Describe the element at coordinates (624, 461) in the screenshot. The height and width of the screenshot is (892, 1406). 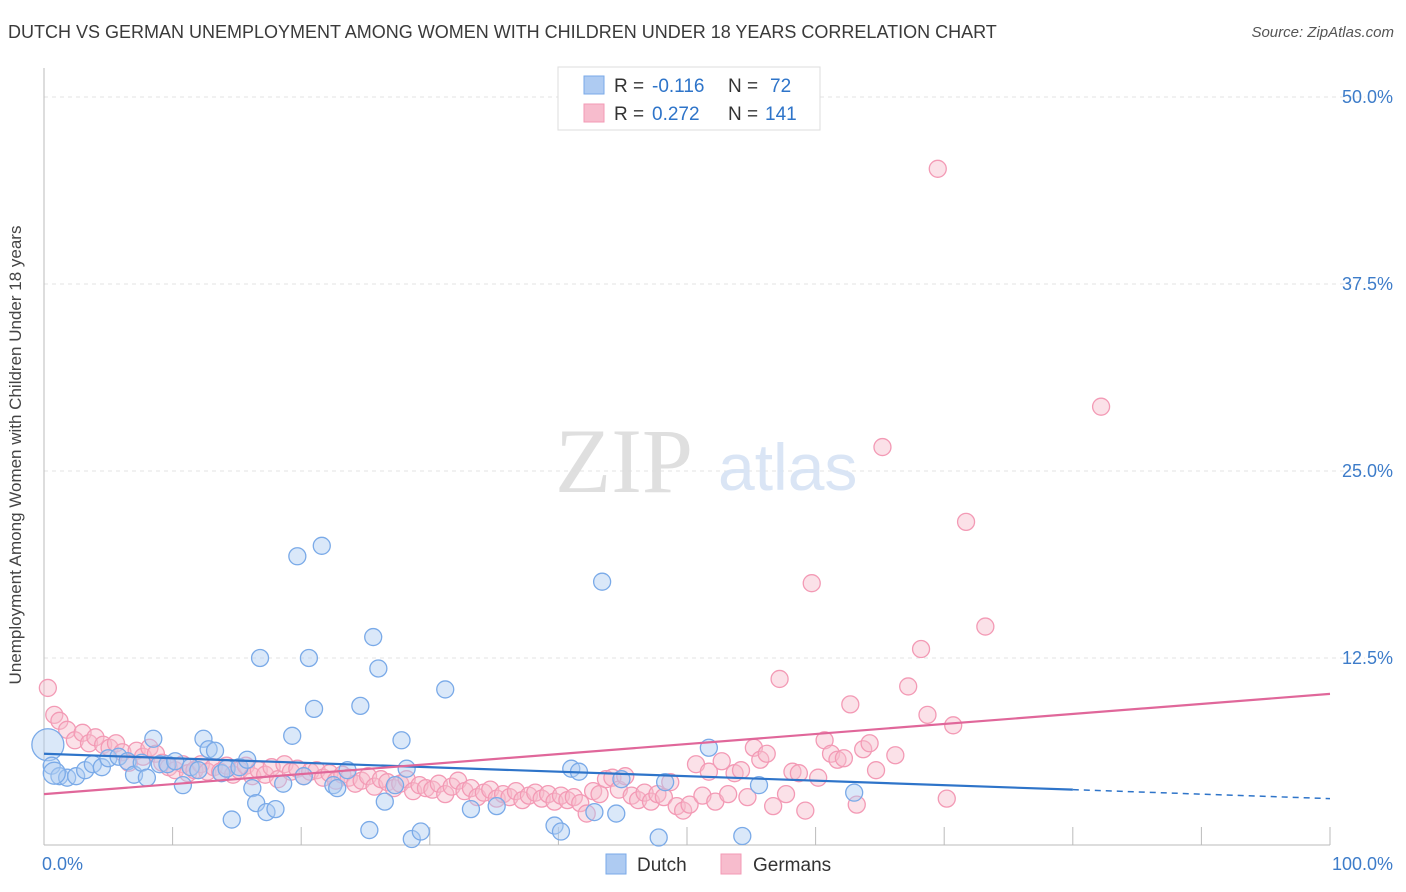
I see `watermark-zip: ZIP` at that location.